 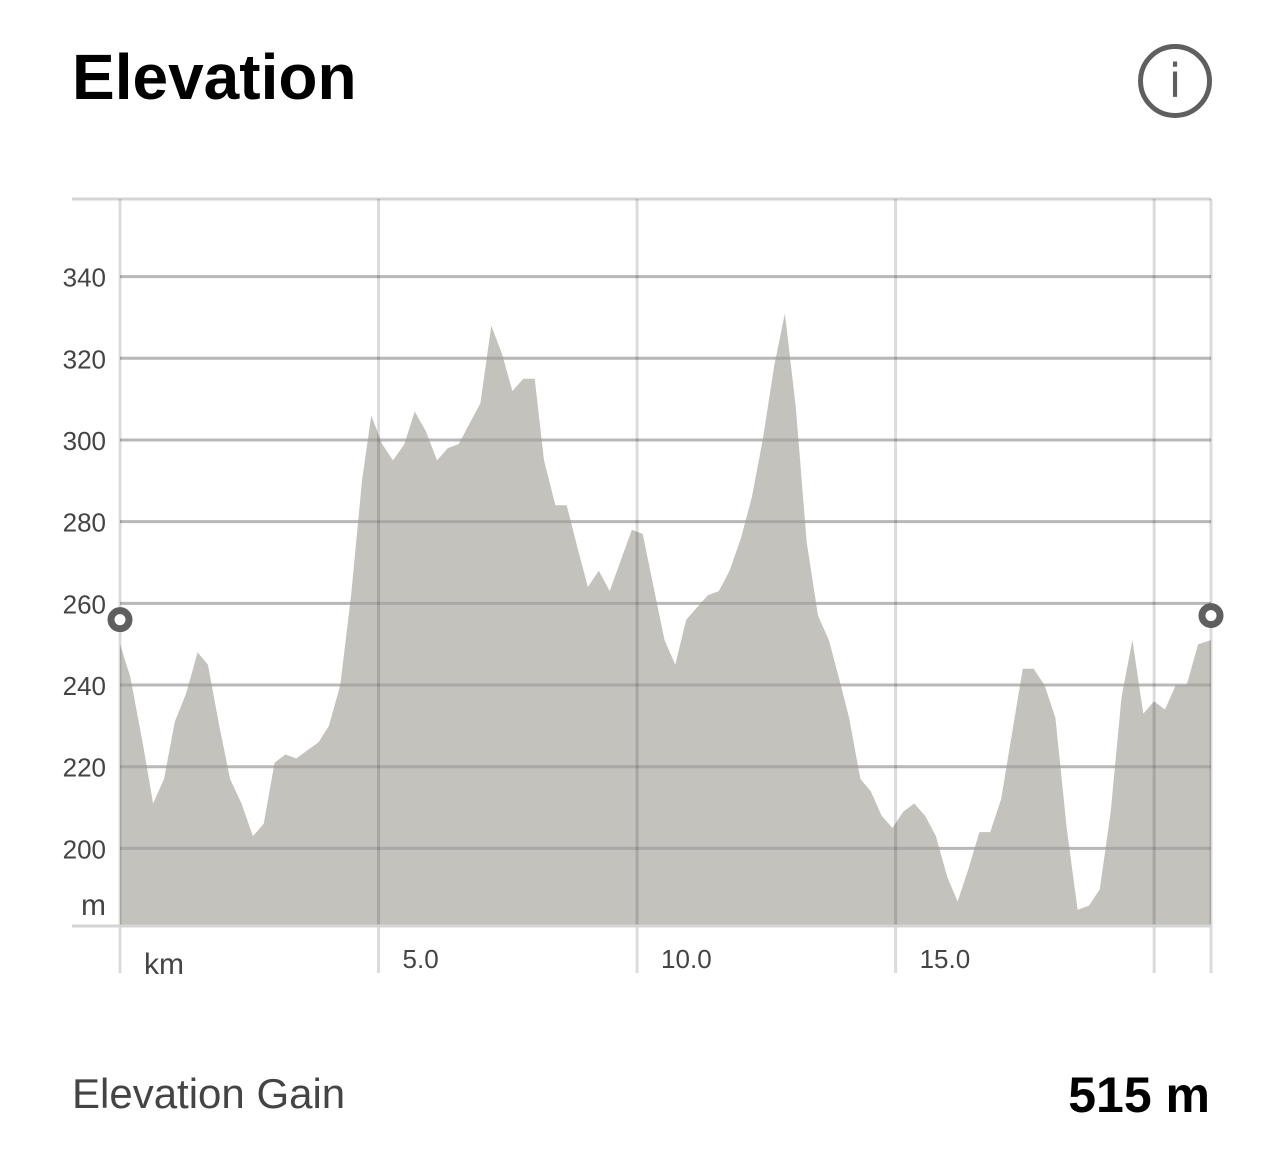 What do you see at coordinates (1211, 616) in the screenshot?
I see `end-marker` at bounding box center [1211, 616].